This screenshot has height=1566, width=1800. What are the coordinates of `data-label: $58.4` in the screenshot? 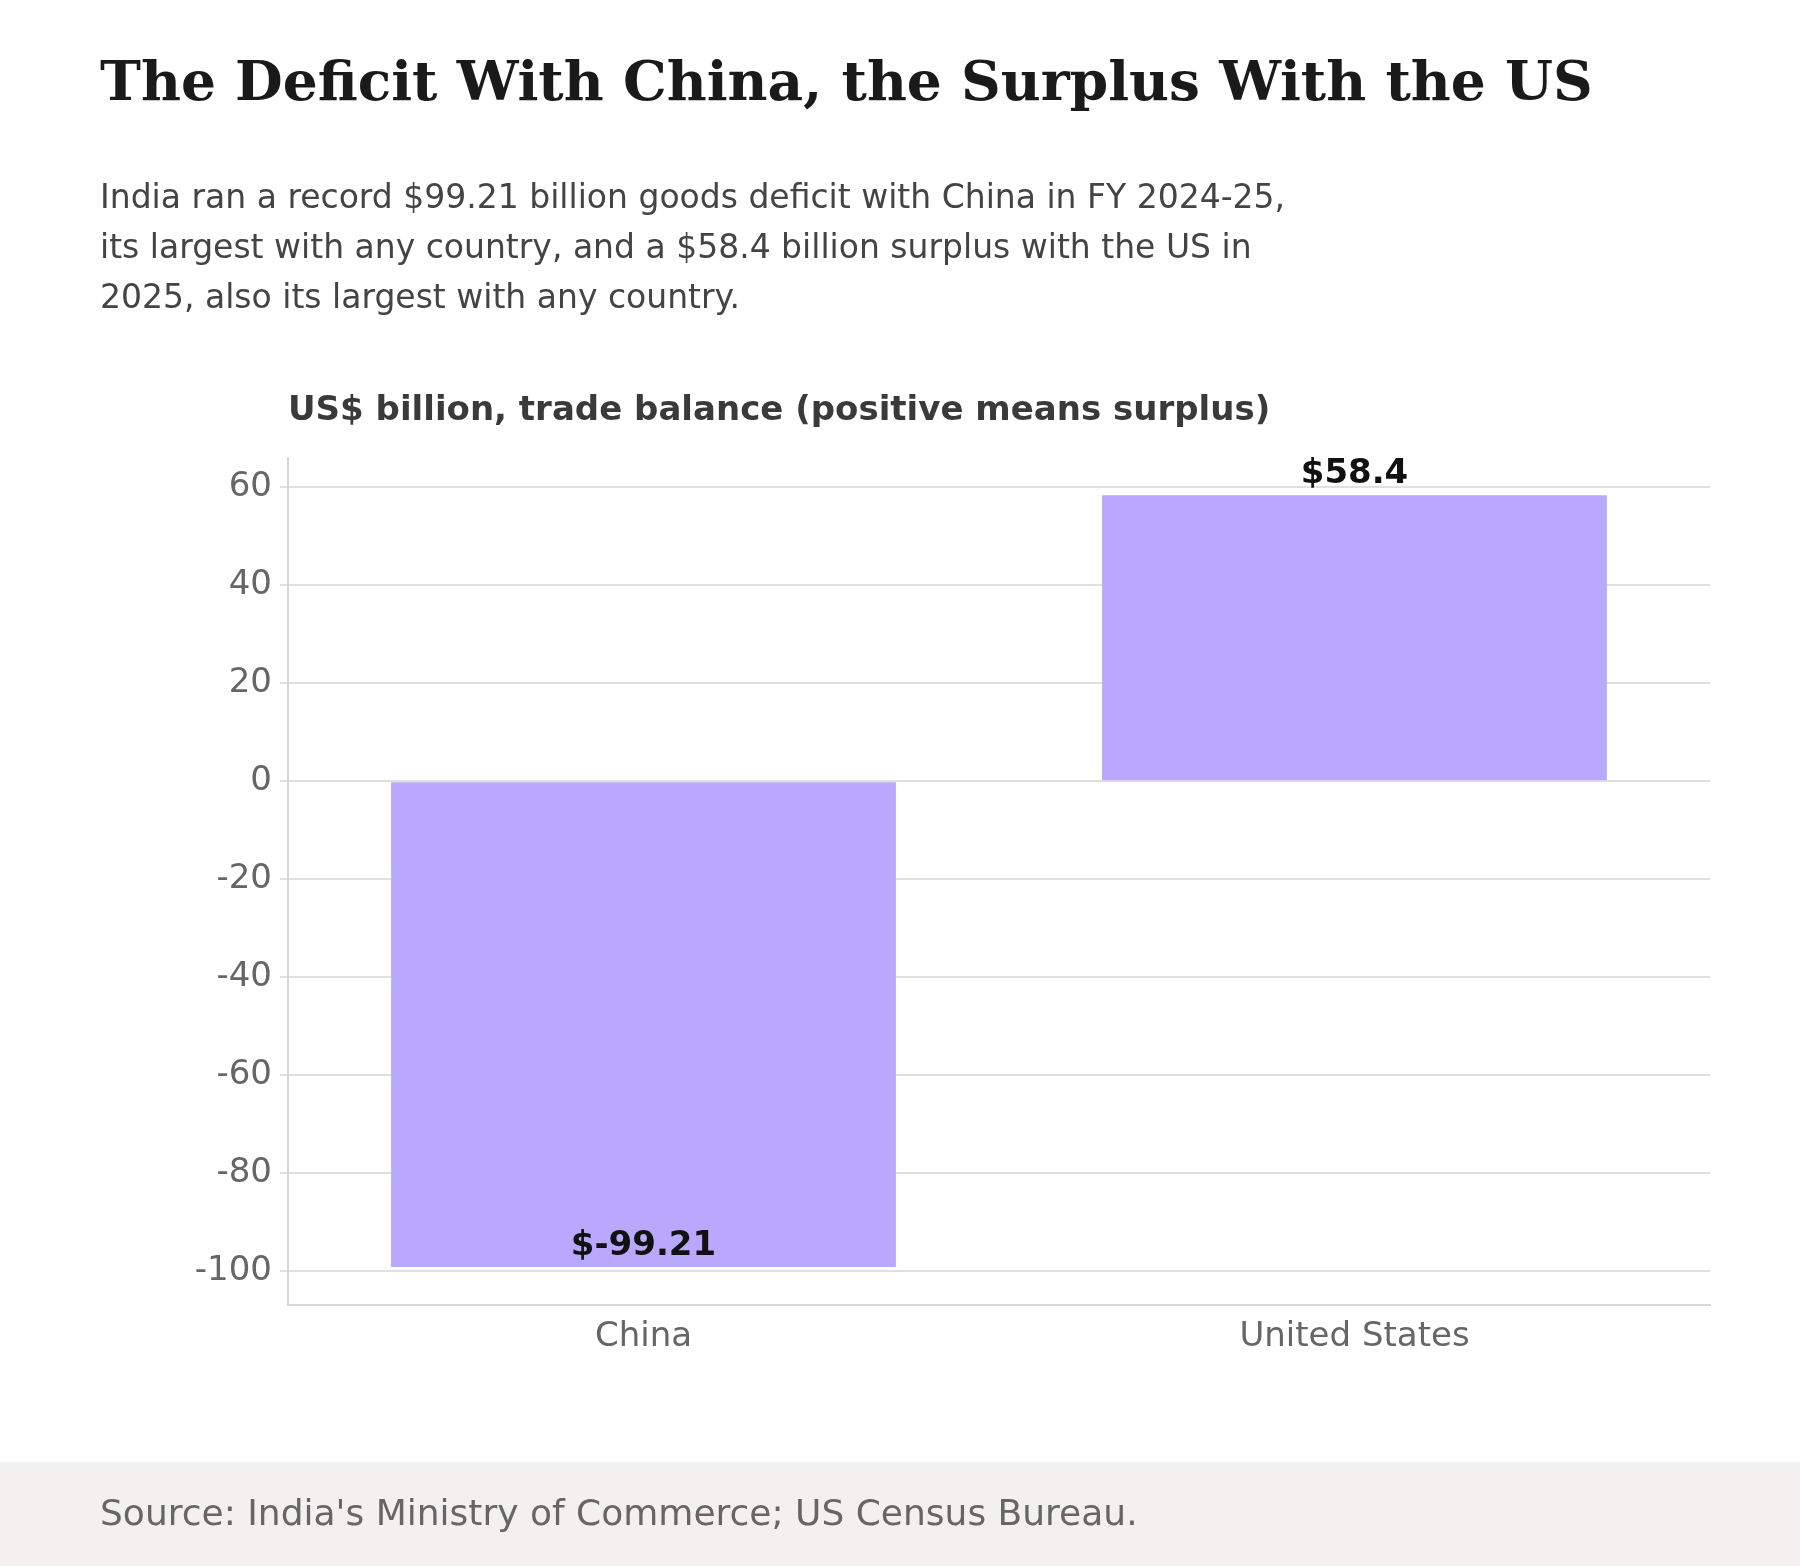 It's located at (1354, 471).